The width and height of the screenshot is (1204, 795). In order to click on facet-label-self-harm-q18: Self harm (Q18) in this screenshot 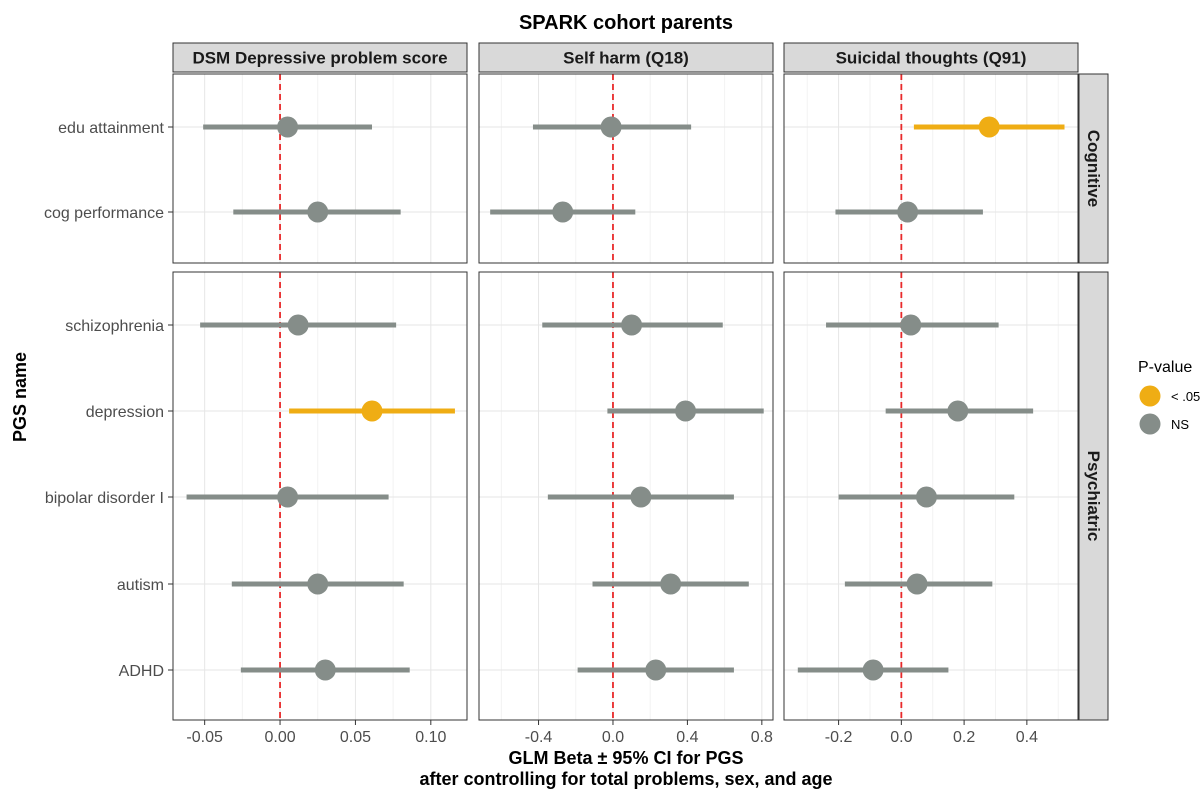, I will do `click(626, 58)`.